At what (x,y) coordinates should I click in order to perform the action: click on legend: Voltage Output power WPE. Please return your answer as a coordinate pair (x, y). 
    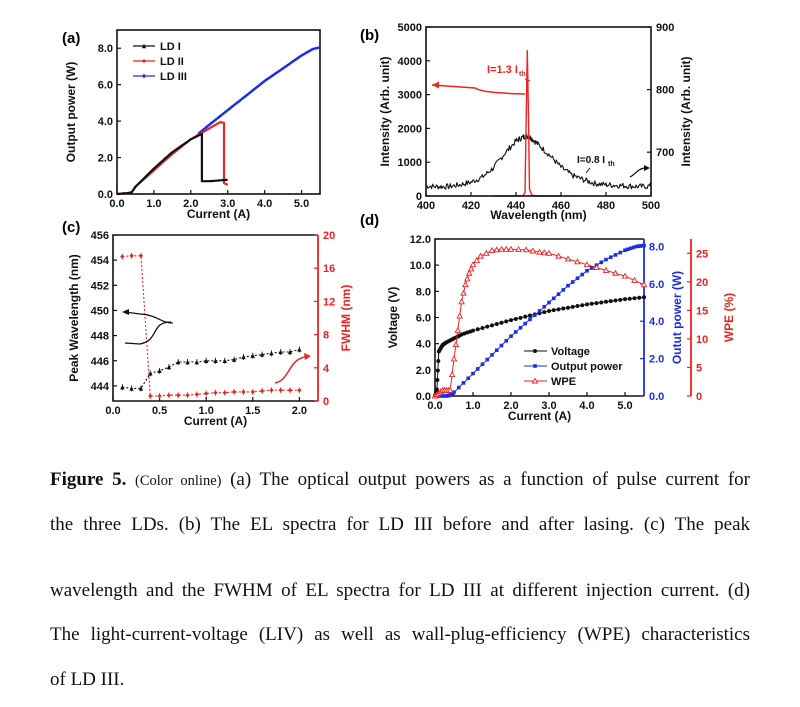
    Looking at the image, I should click on (573, 367).